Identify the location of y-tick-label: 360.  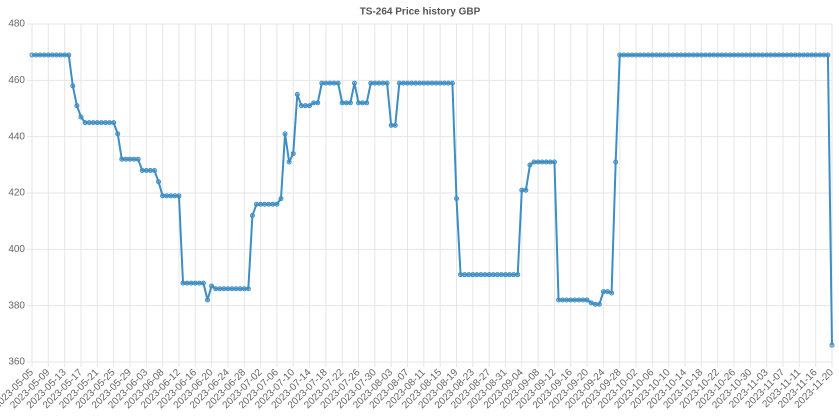
(16, 362).